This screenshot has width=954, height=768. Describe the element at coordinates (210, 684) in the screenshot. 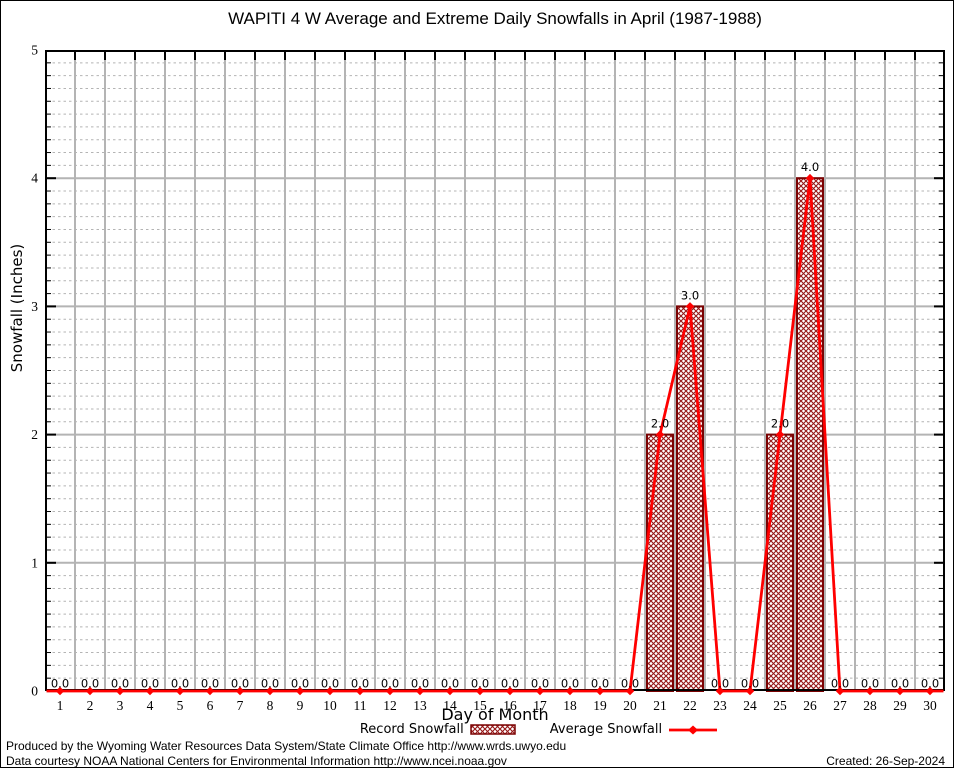

I see `value-label-day-6: 0.0` at that location.